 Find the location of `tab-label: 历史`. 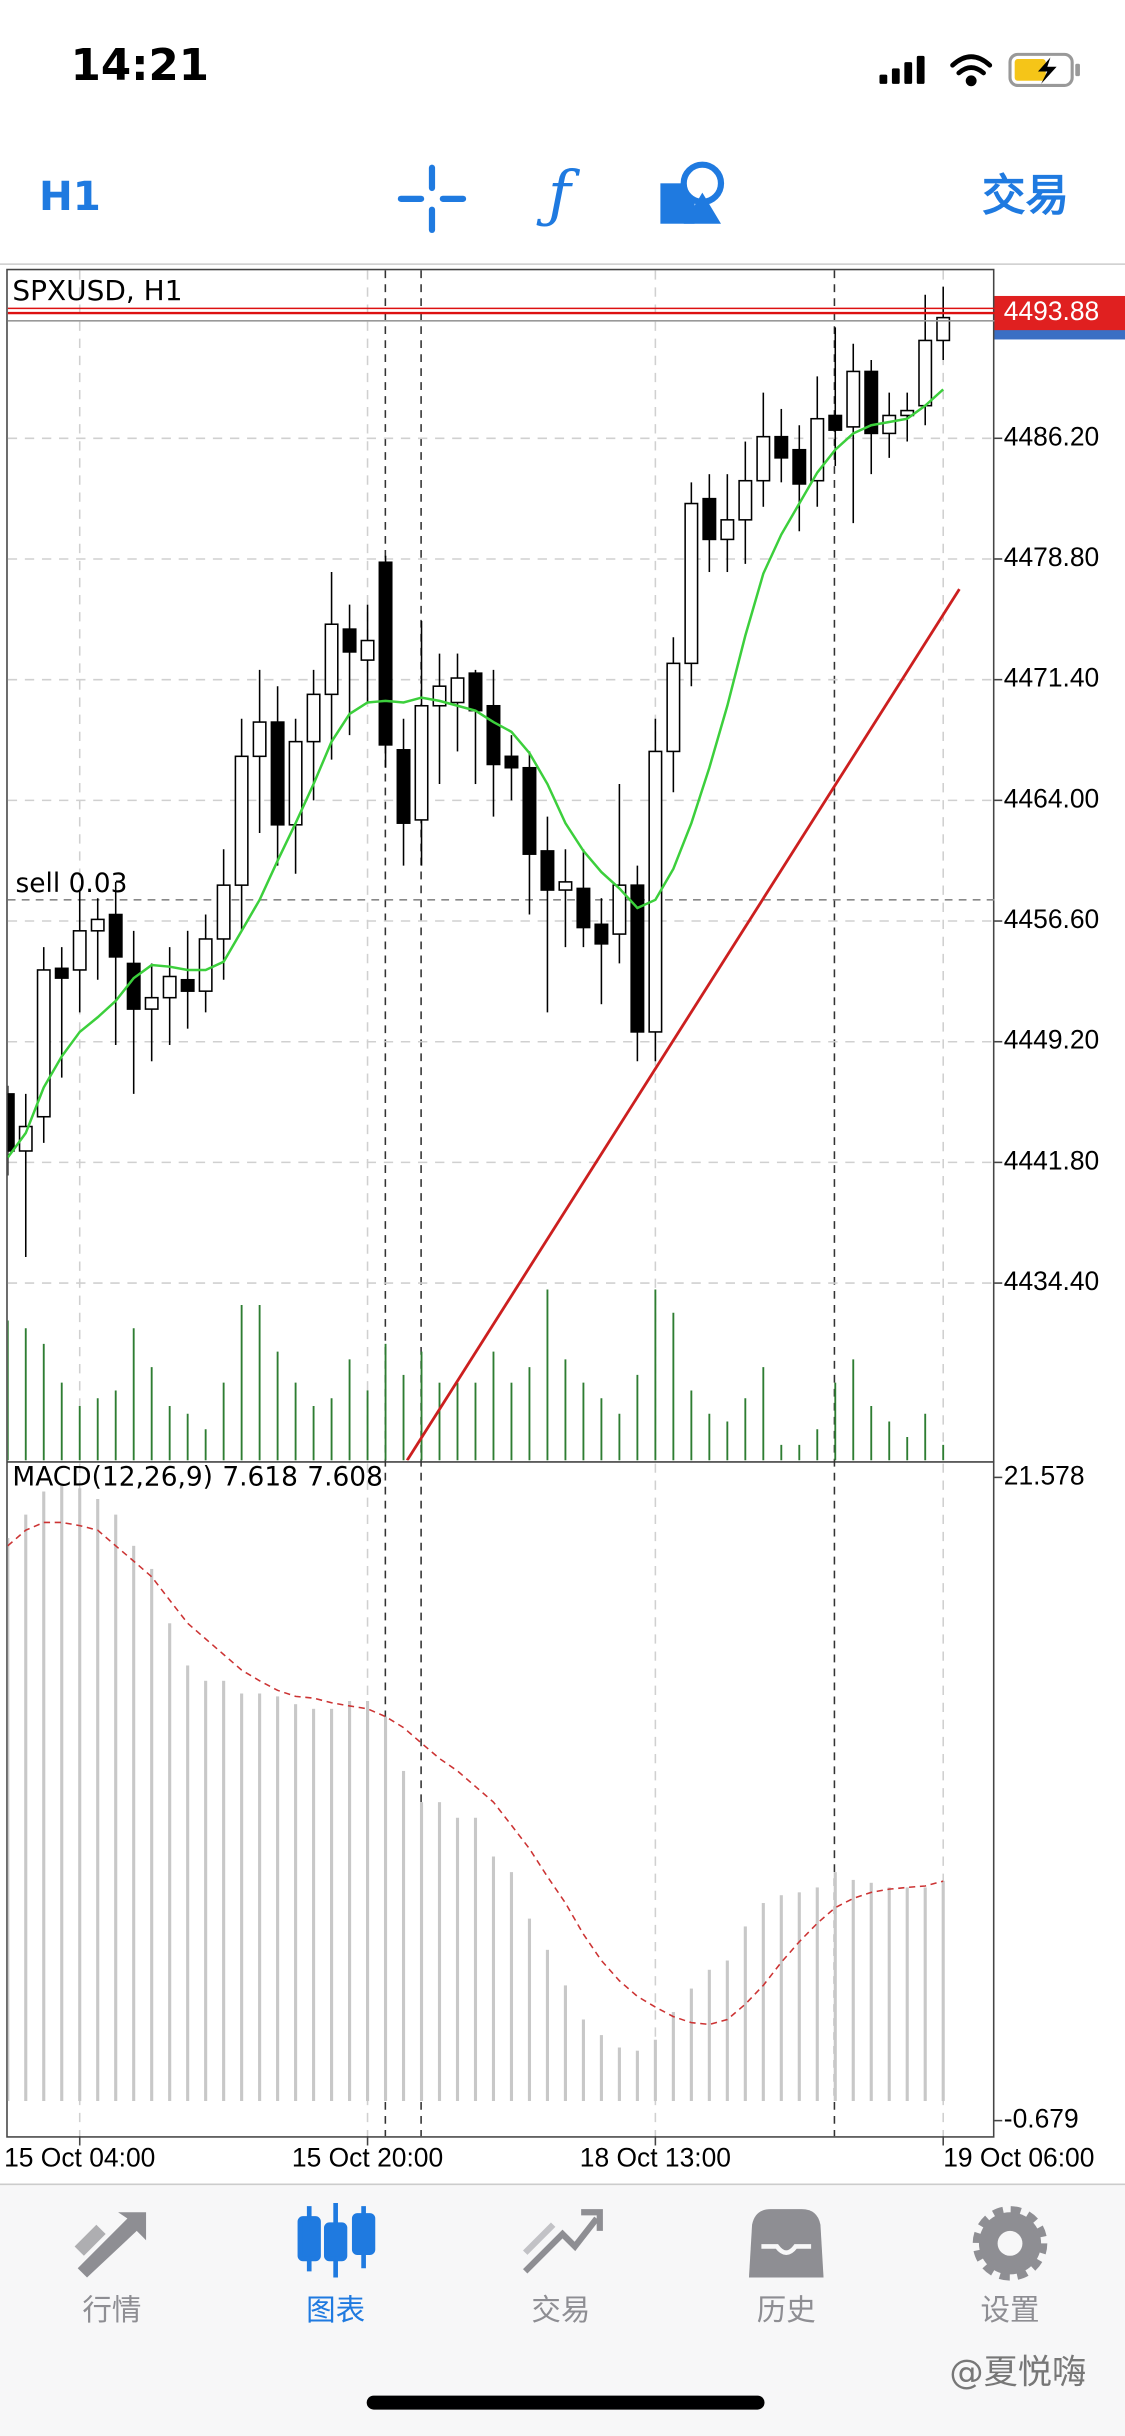

tab-label: 历史 is located at coordinates (786, 2310).